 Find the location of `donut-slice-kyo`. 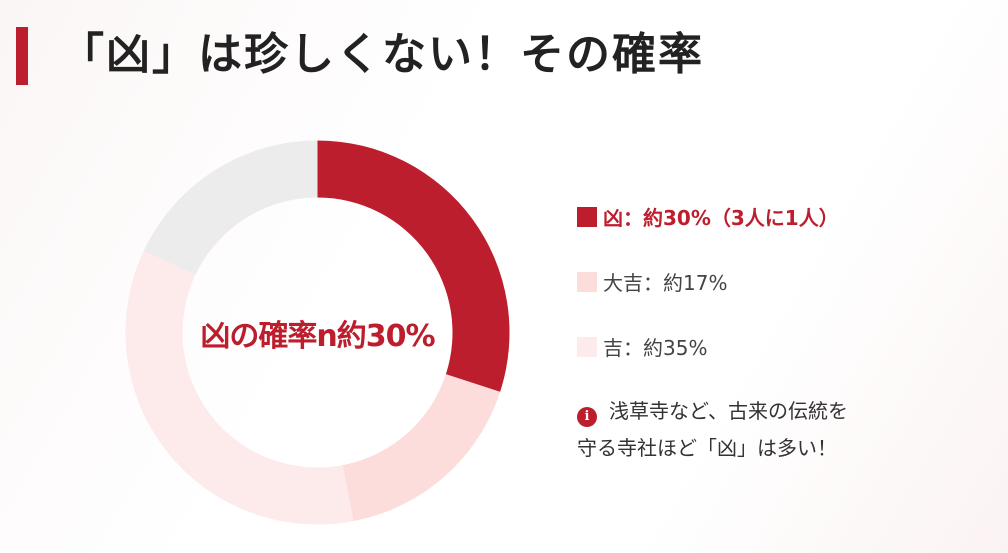

donut-slice-kyo is located at coordinates (413, 266).